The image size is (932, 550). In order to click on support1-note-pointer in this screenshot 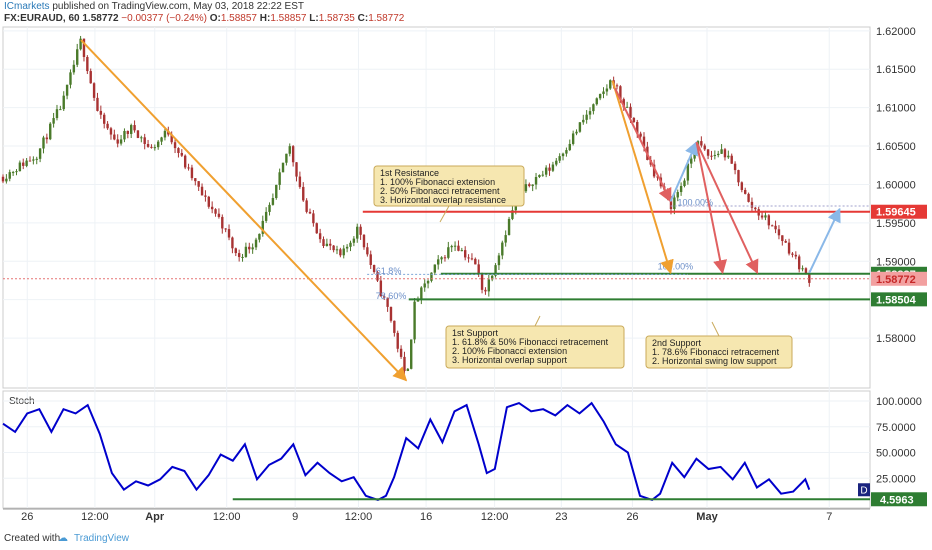, I will do `click(537, 321)`.